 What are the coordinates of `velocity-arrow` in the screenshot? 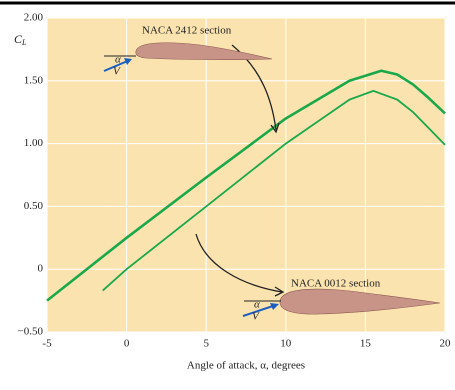 It's located at (259, 310).